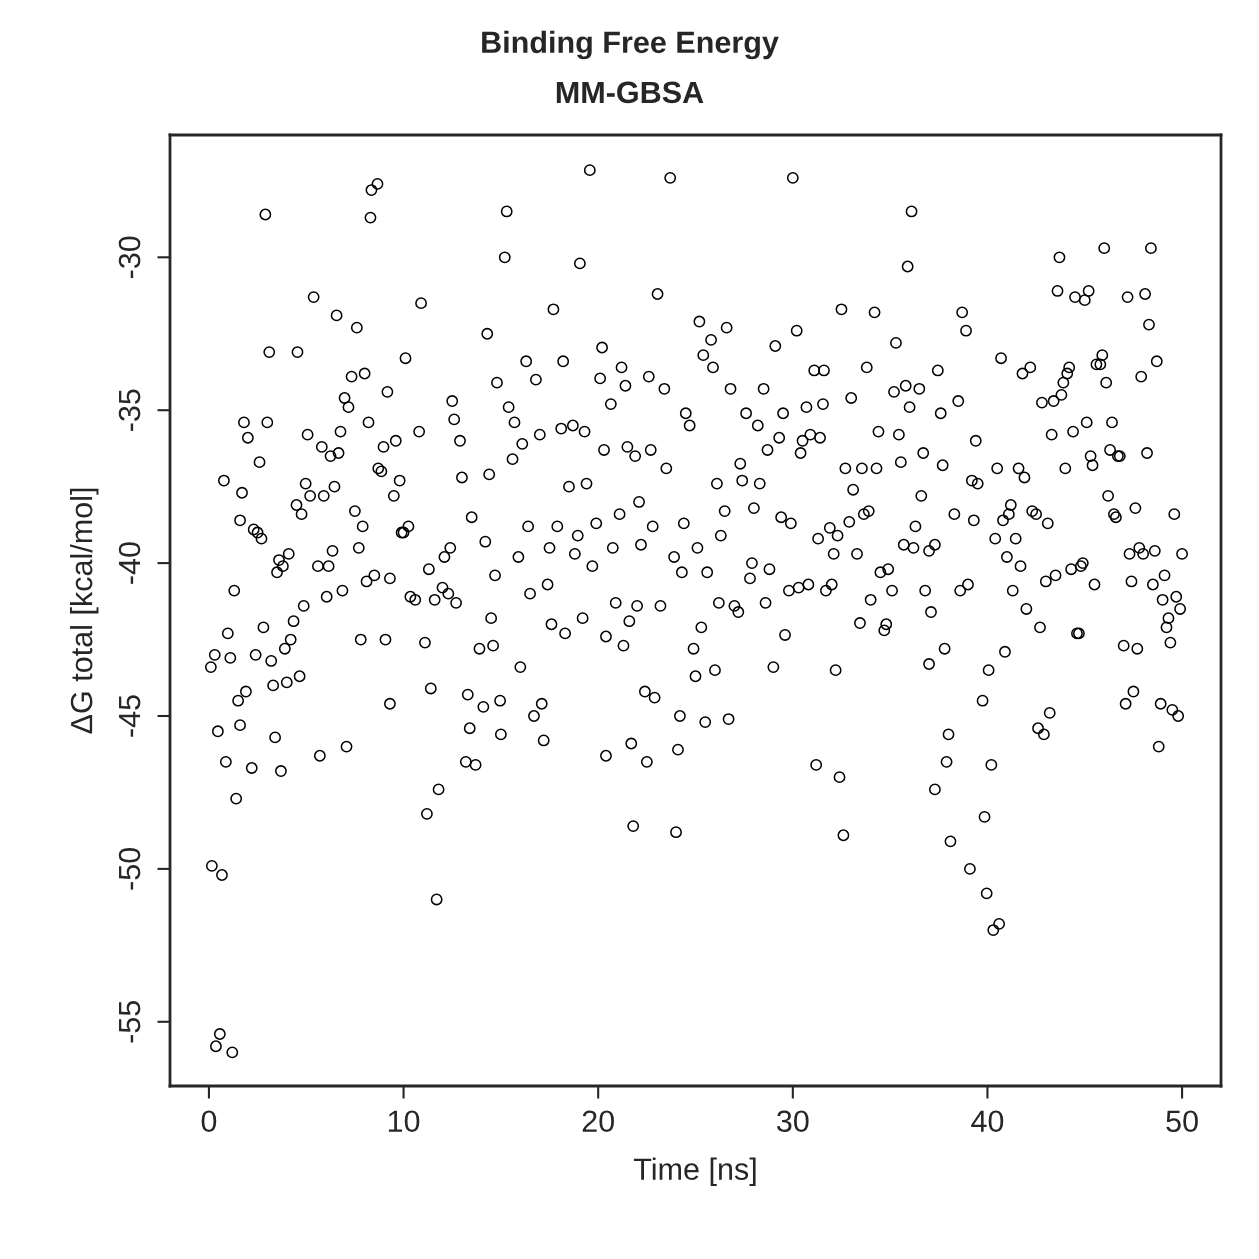  I want to click on x-tick-label: 40, so click(987, 1121).